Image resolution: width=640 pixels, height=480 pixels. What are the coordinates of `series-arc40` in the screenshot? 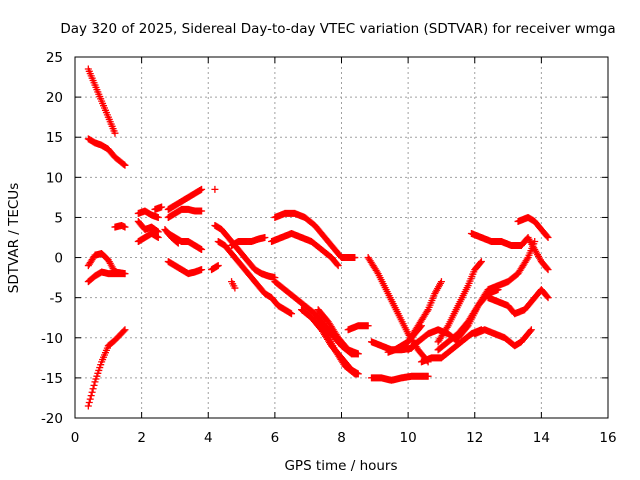 It's located at (518, 302).